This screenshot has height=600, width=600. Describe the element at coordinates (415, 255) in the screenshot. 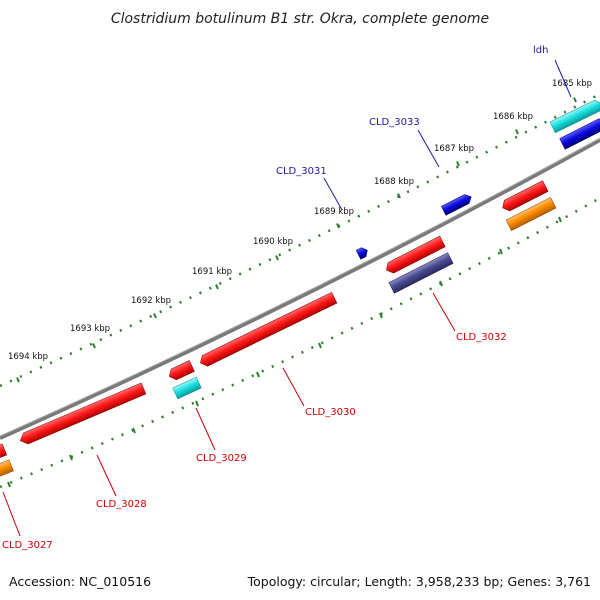

I see `gene-cld-3032-red` at that location.